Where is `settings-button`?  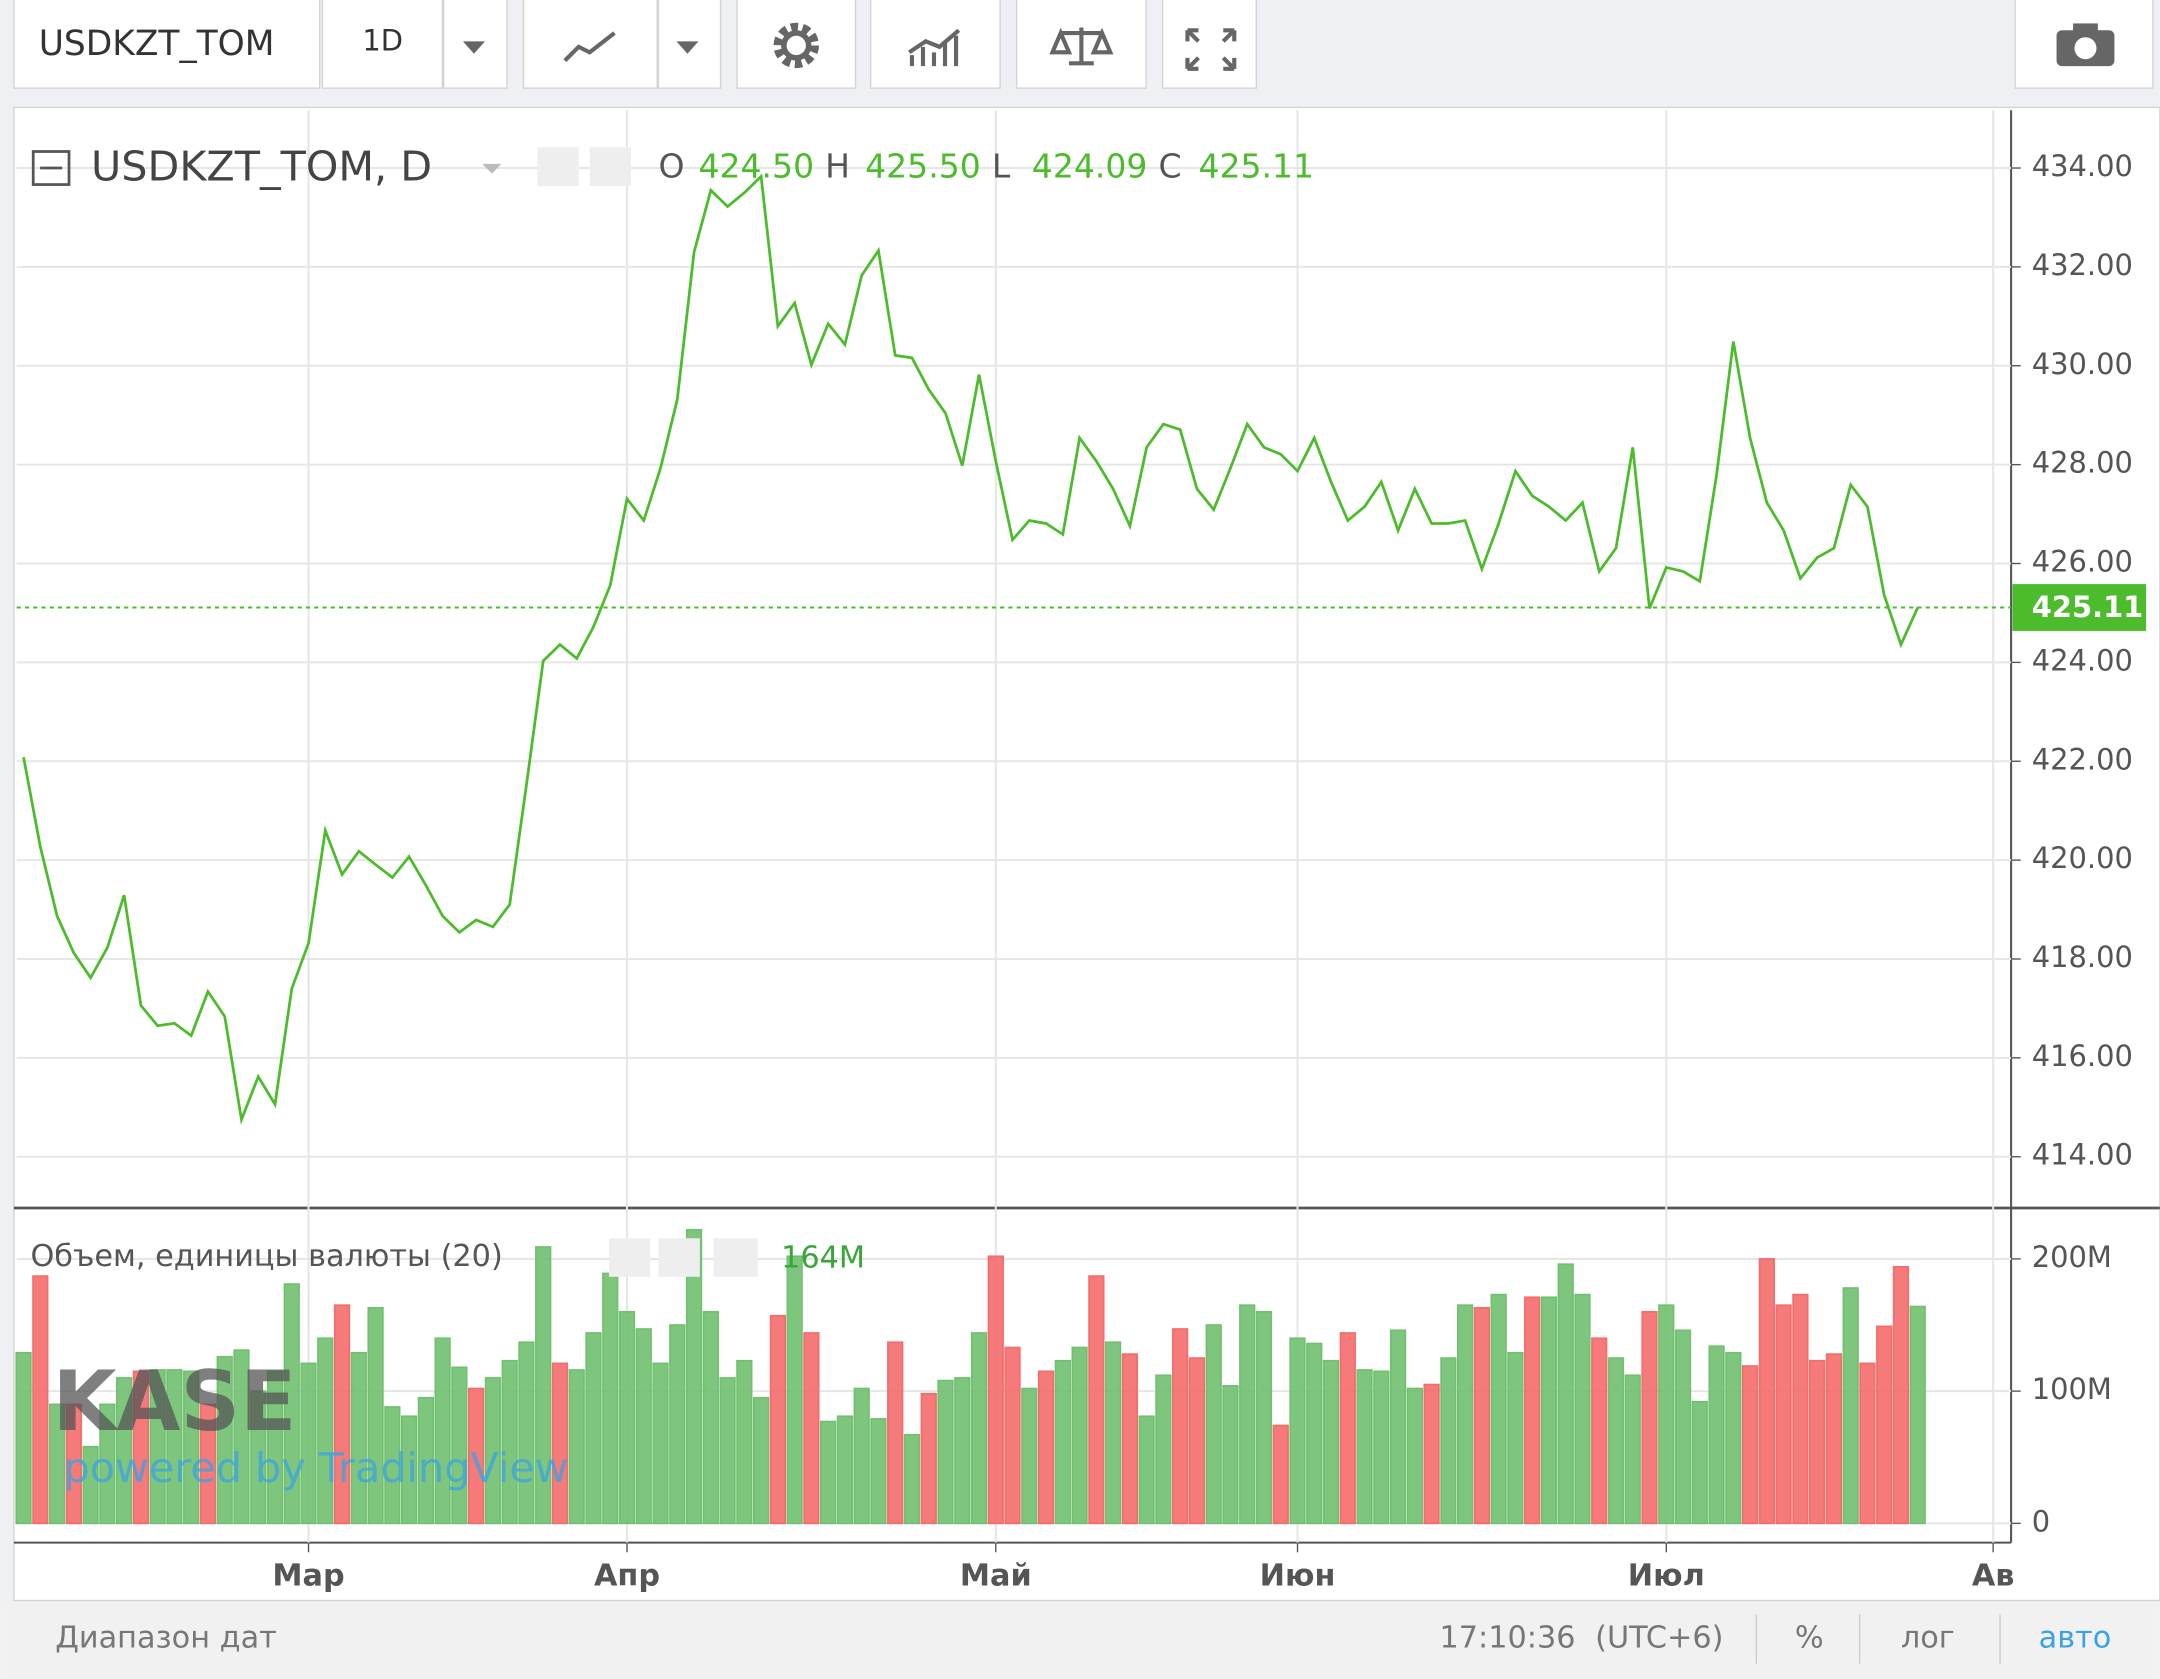 settings-button is located at coordinates (796, 44).